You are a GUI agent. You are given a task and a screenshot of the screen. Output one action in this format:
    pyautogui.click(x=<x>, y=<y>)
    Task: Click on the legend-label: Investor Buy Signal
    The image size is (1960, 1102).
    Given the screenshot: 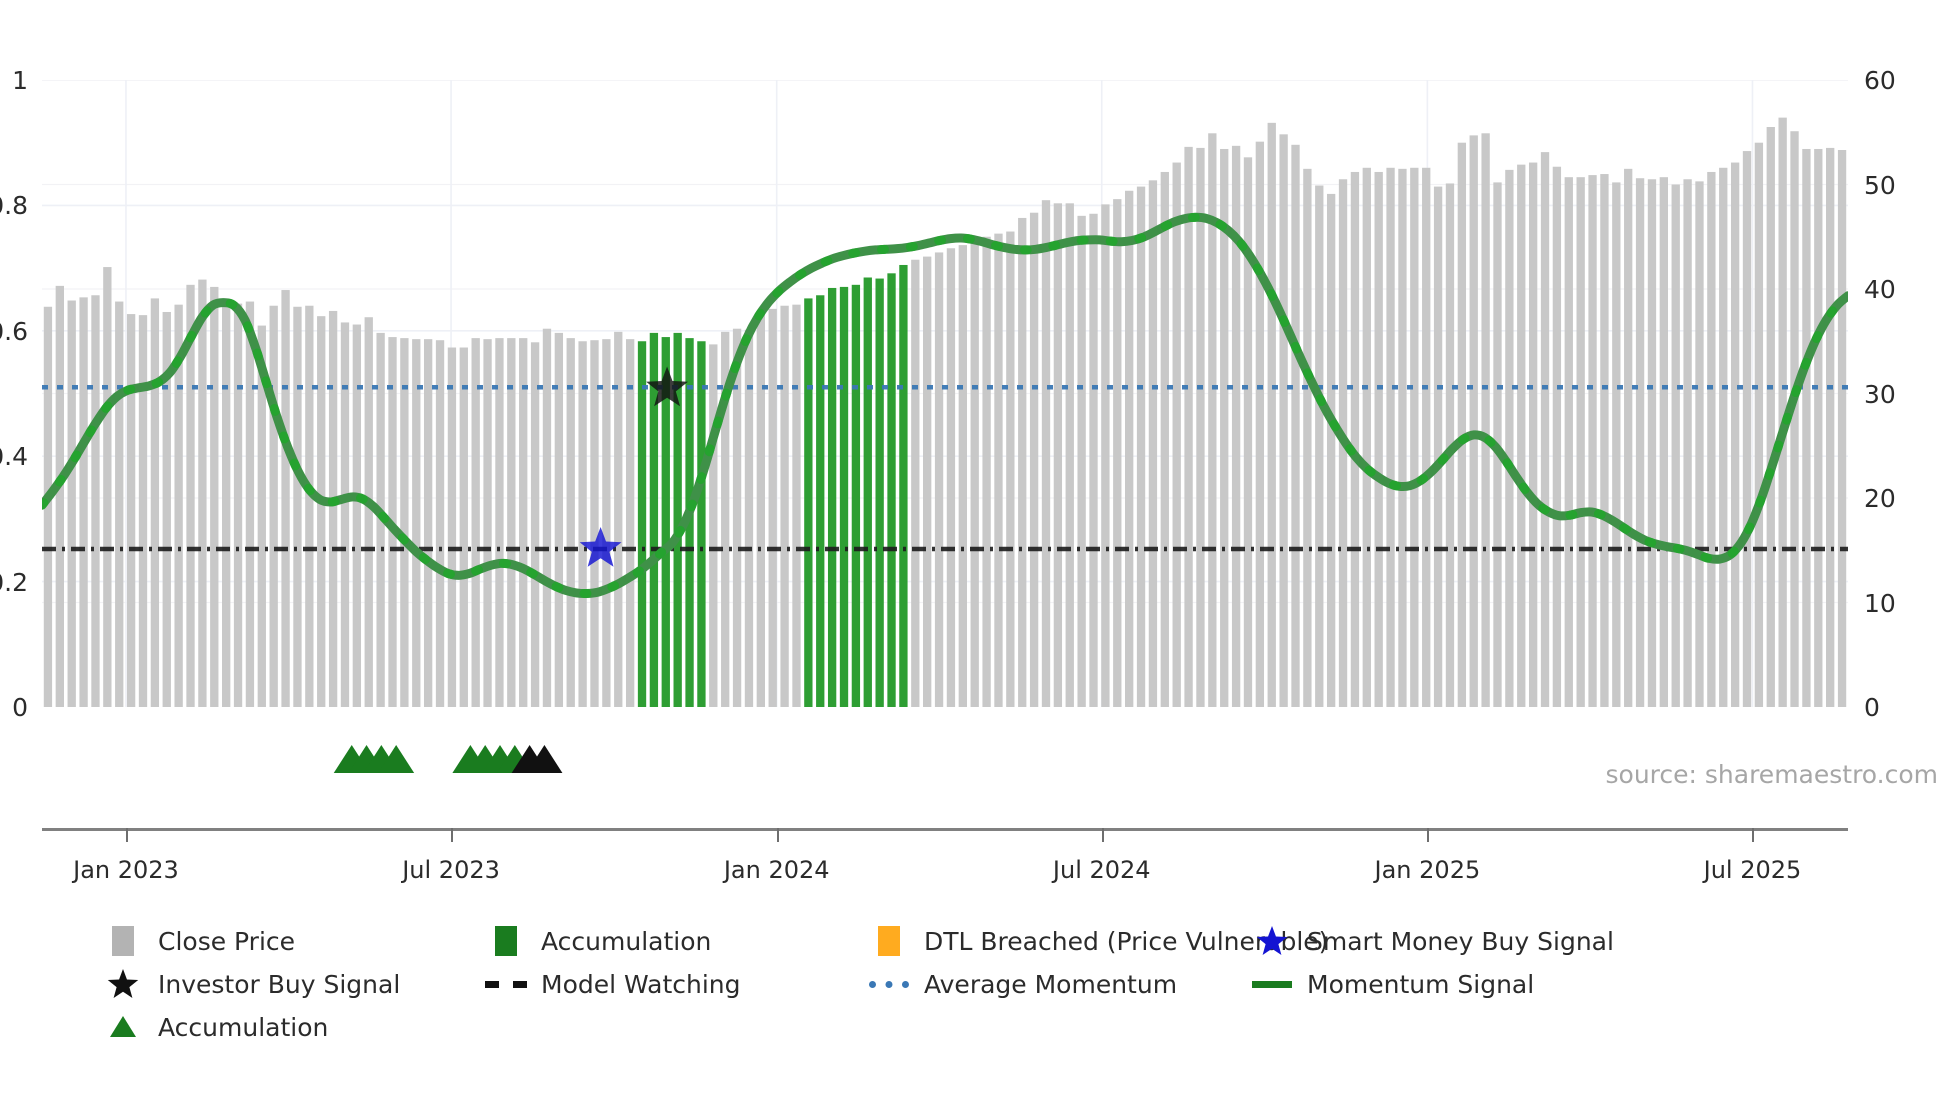 What is the action you would take?
    pyautogui.click(x=279, y=984)
    